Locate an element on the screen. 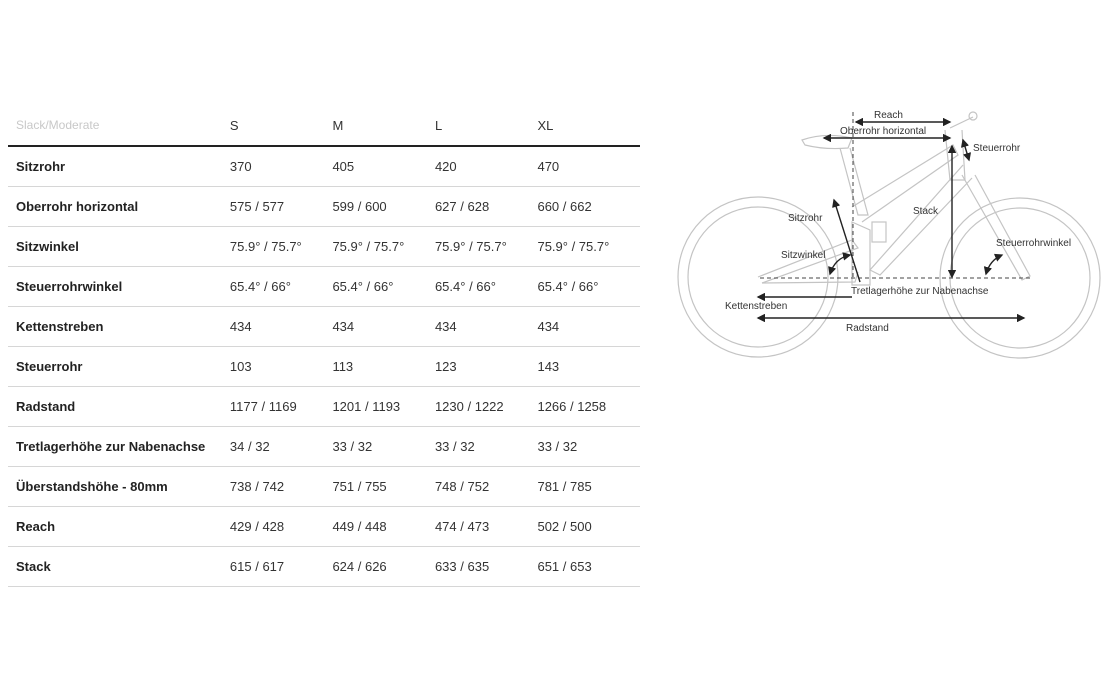 This screenshot has height=689, width=1119. cell-l: 33 / 32 is located at coordinates (454, 446).